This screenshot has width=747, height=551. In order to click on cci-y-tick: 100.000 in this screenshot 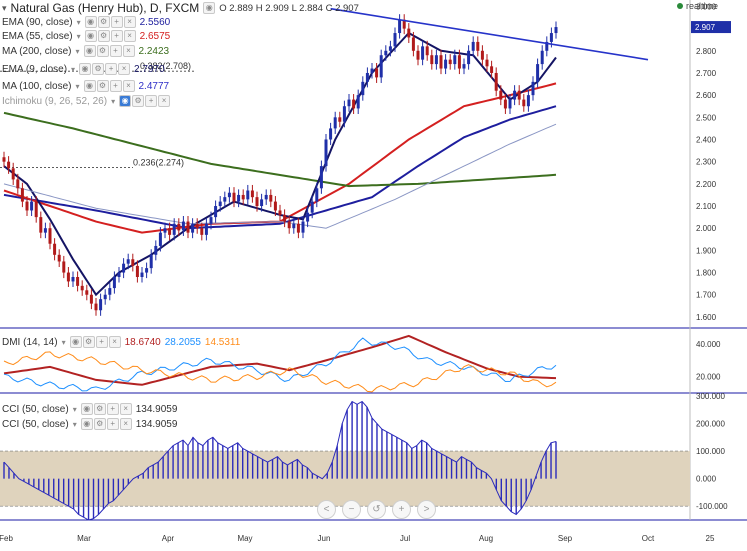, I will do `click(710, 451)`.